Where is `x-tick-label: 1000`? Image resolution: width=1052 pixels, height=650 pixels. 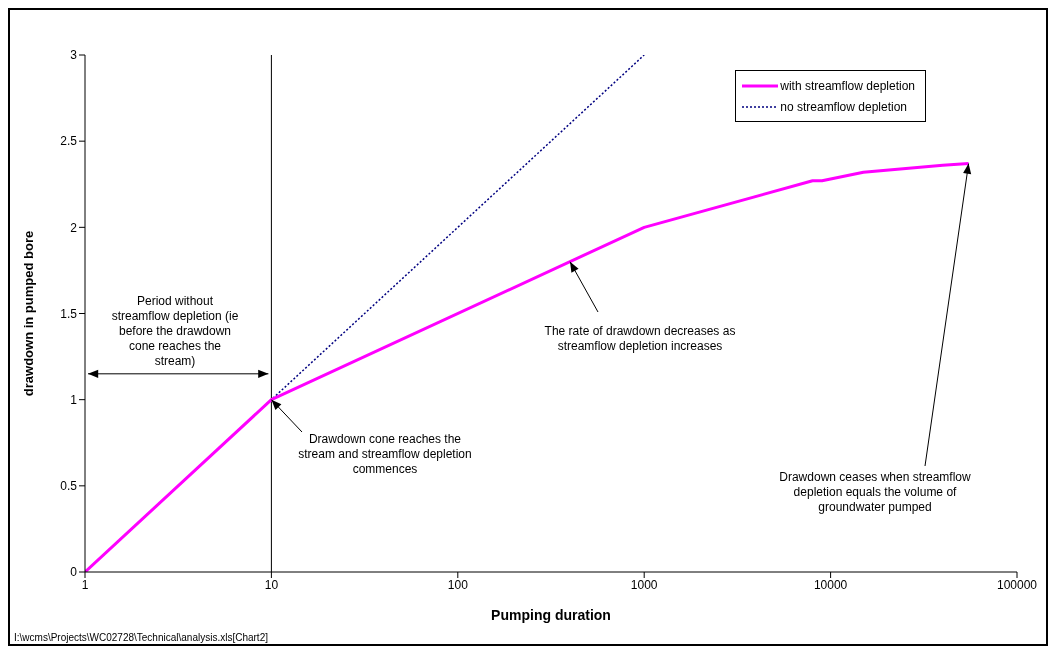
x-tick-label: 1000 is located at coordinates (644, 584).